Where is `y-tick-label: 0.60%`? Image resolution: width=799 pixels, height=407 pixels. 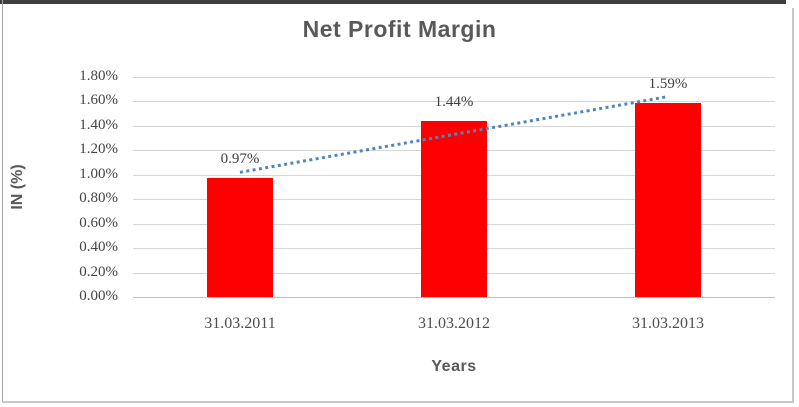
y-tick-label: 0.60% is located at coordinates (98, 222).